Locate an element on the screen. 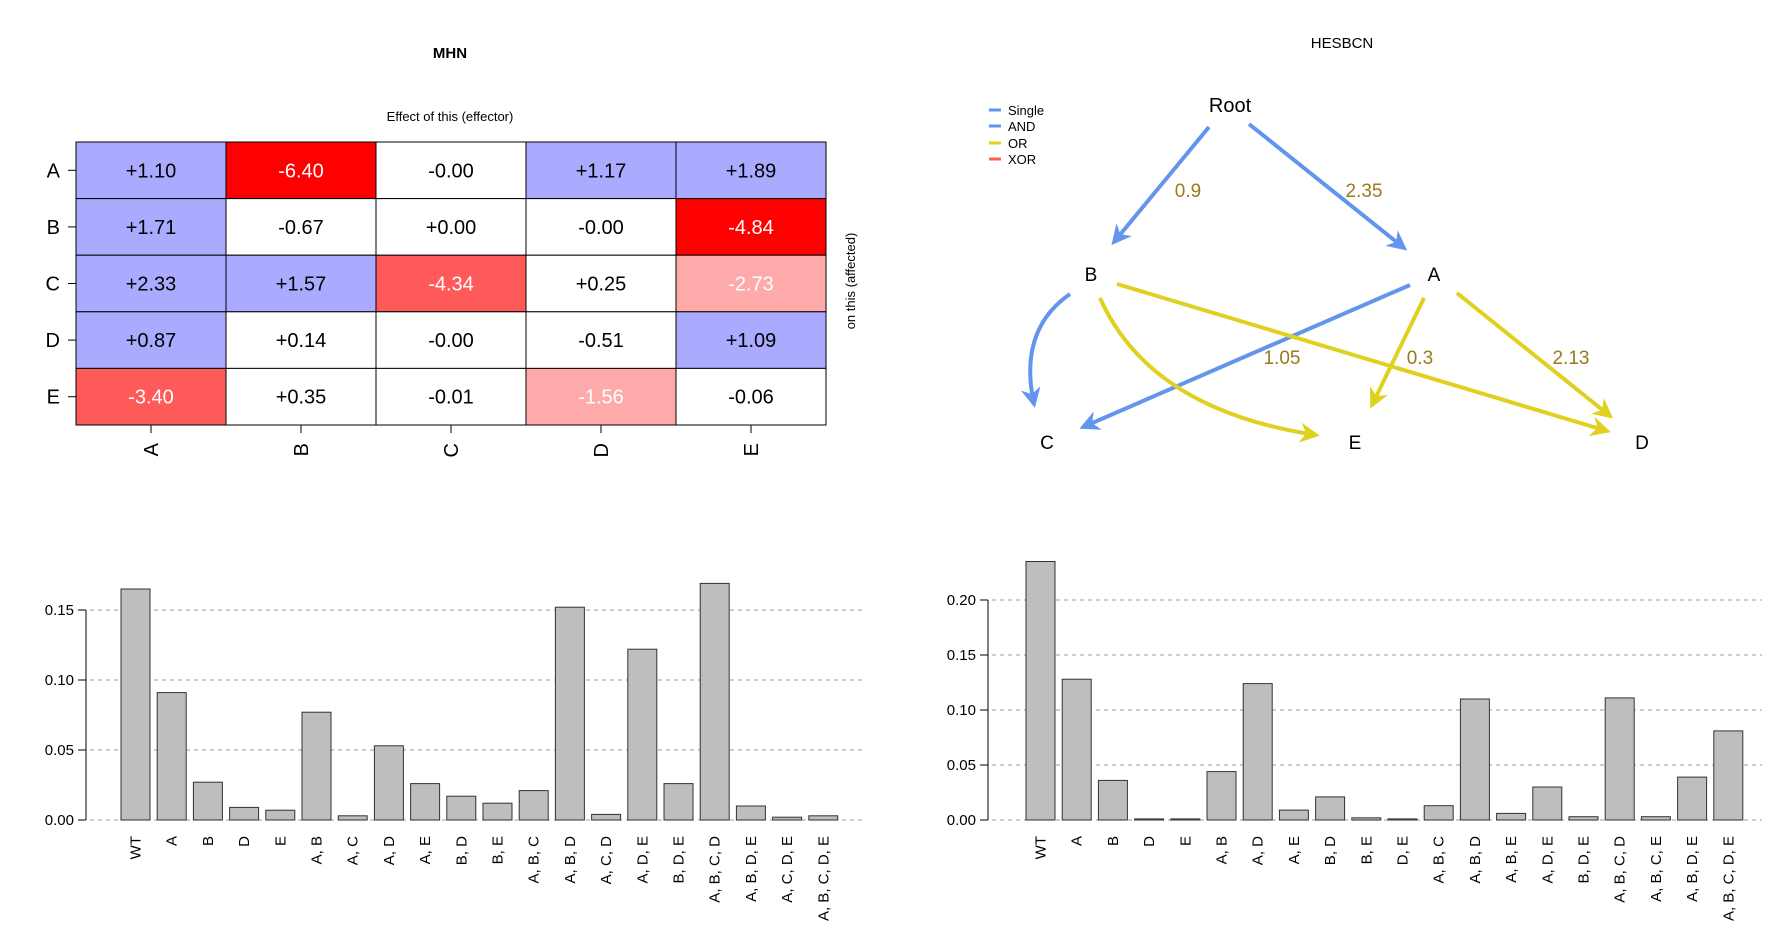  mhn-ylabel: on this (affected) is located at coordinates (850, 281).